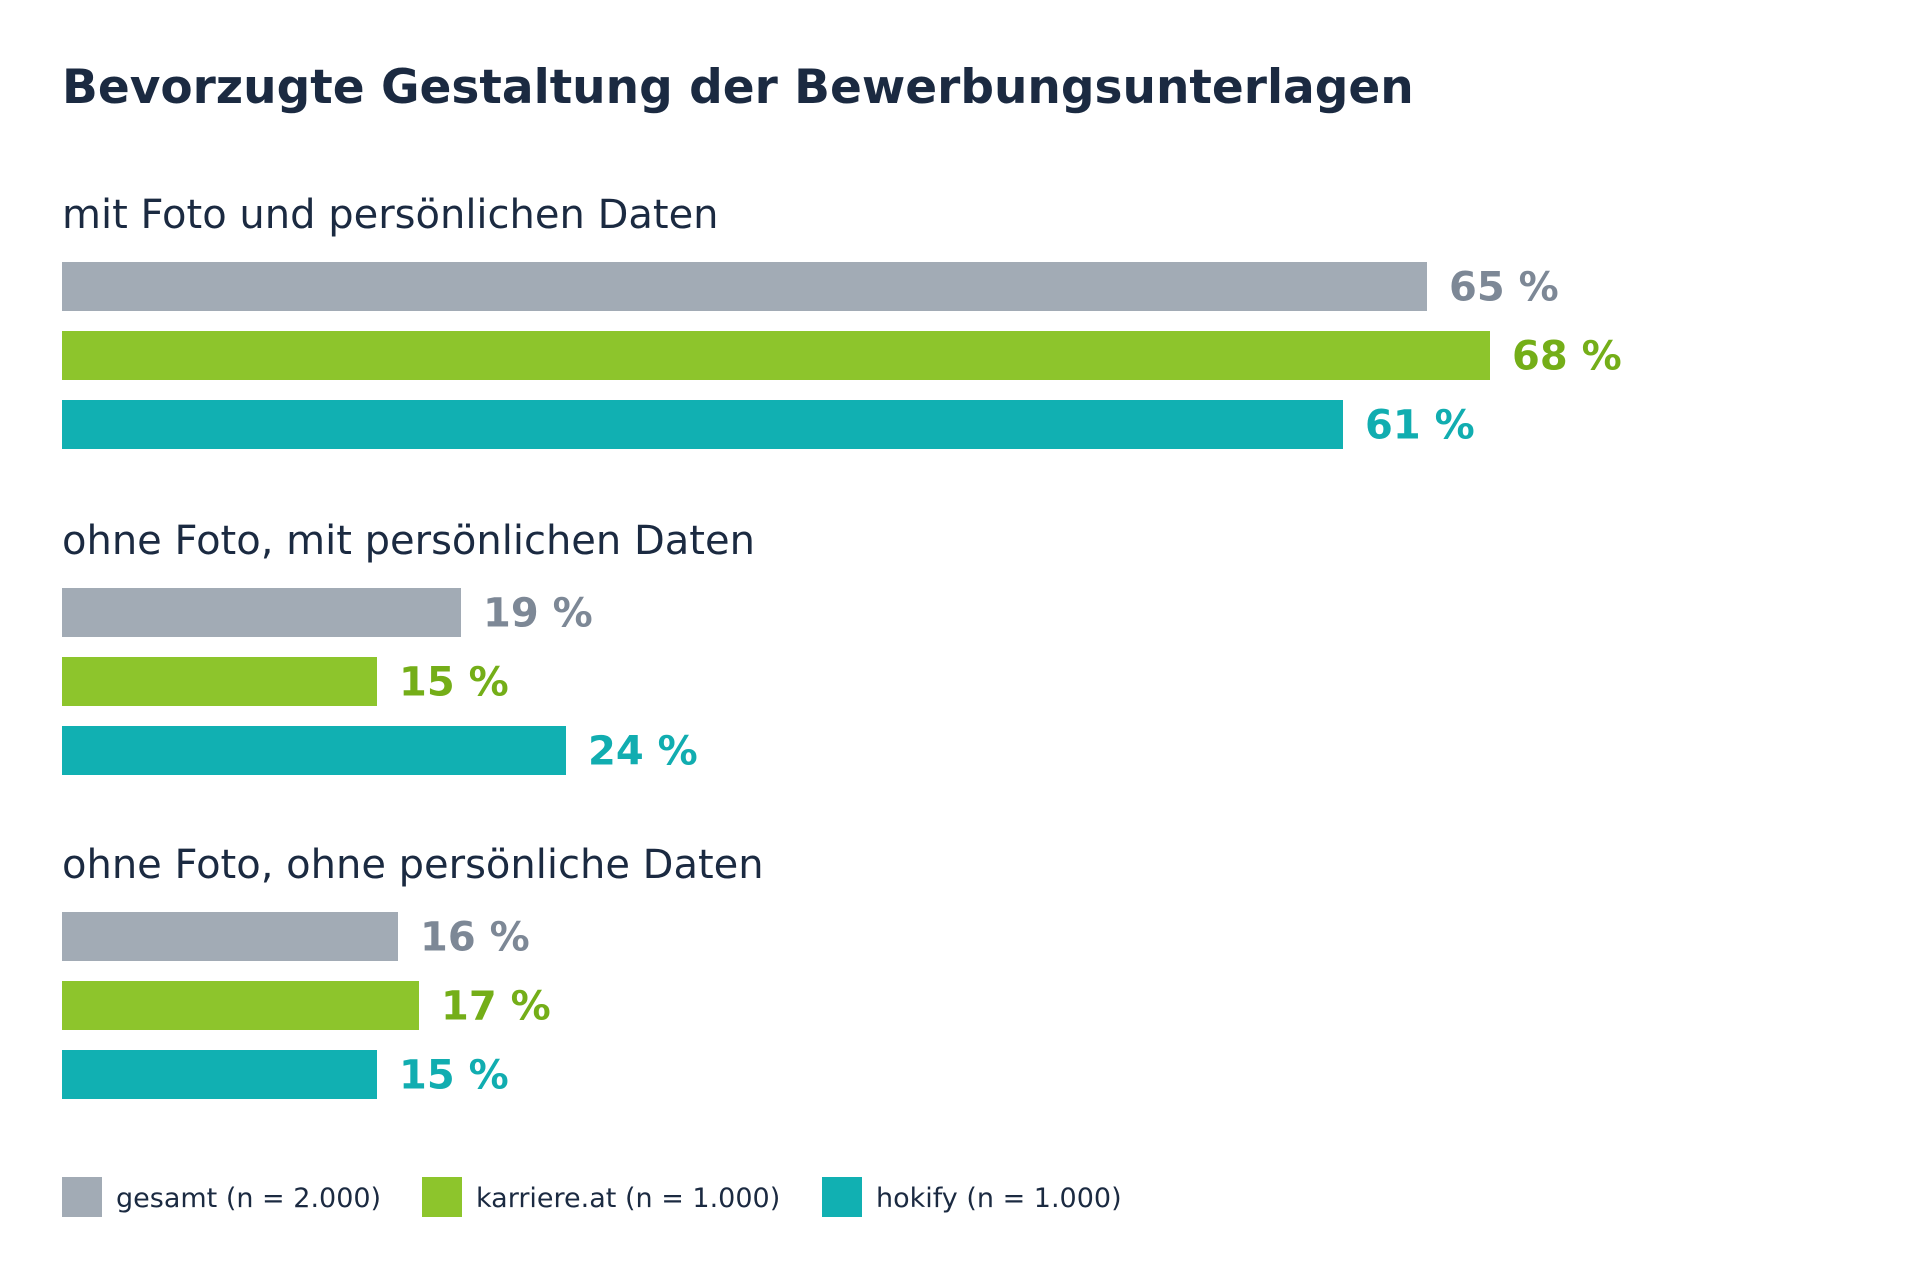  I want to click on value-label: 24 %, so click(643, 752).